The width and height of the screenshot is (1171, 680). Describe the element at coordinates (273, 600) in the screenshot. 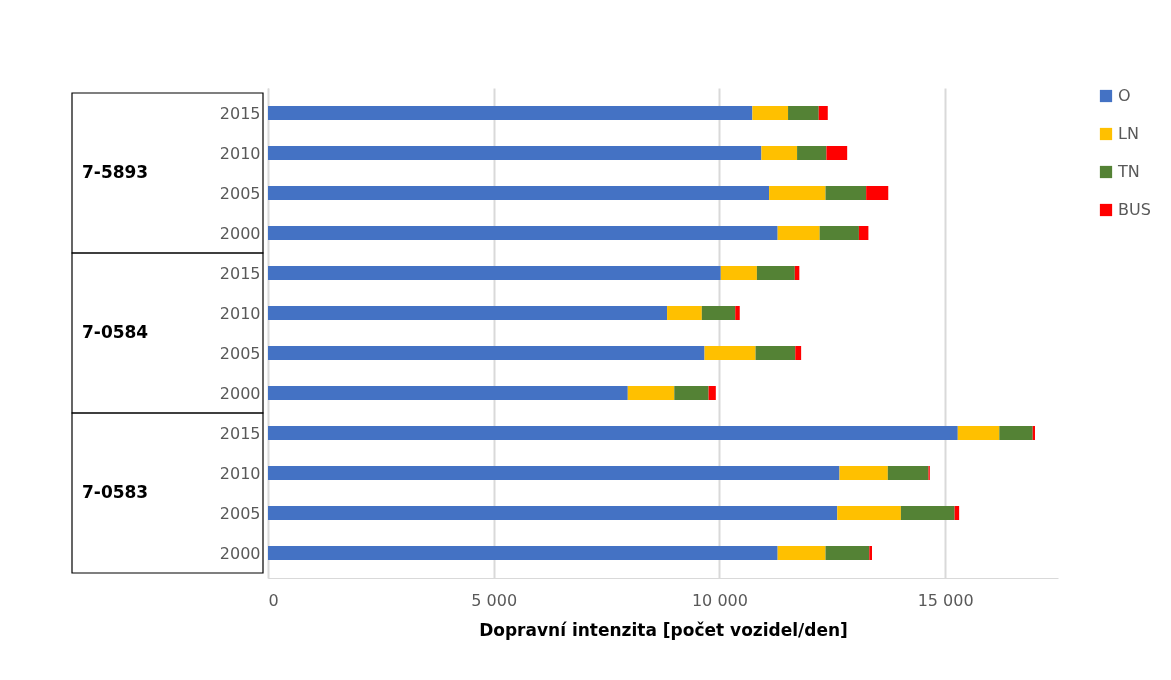

I see `x-tick-label: 0` at that location.